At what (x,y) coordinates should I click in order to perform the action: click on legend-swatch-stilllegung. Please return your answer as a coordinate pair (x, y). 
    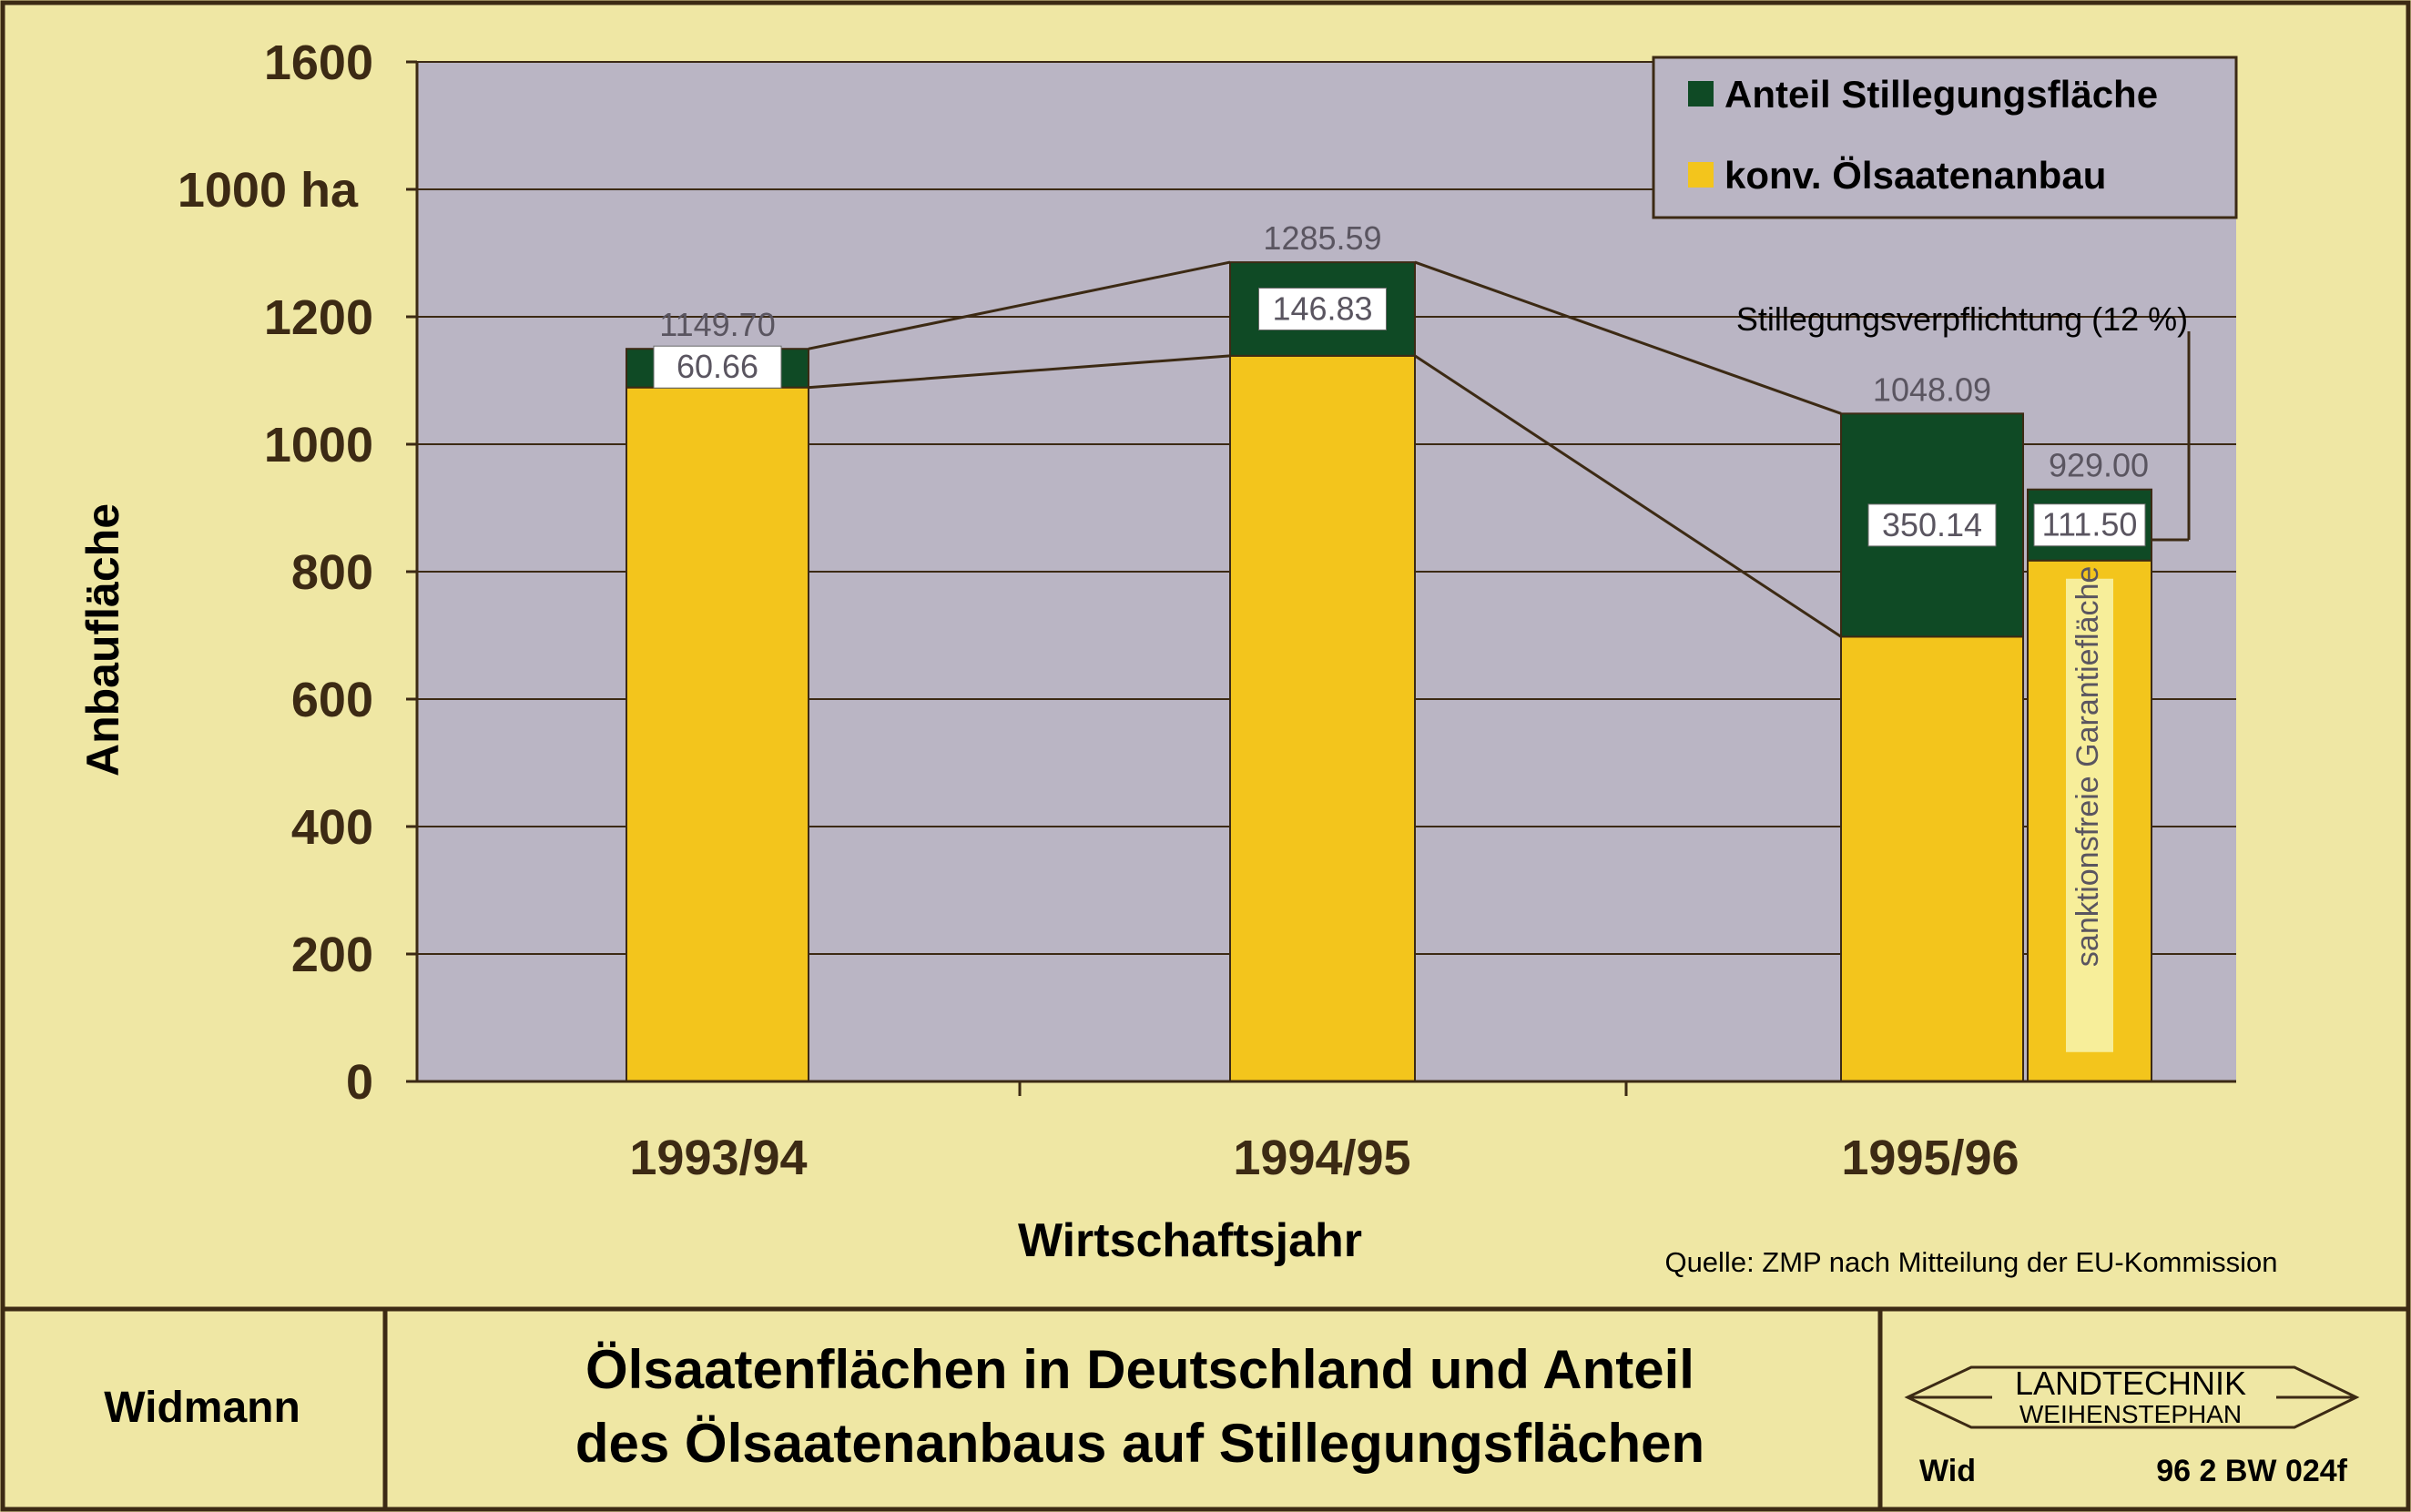
    Looking at the image, I should click on (1701, 94).